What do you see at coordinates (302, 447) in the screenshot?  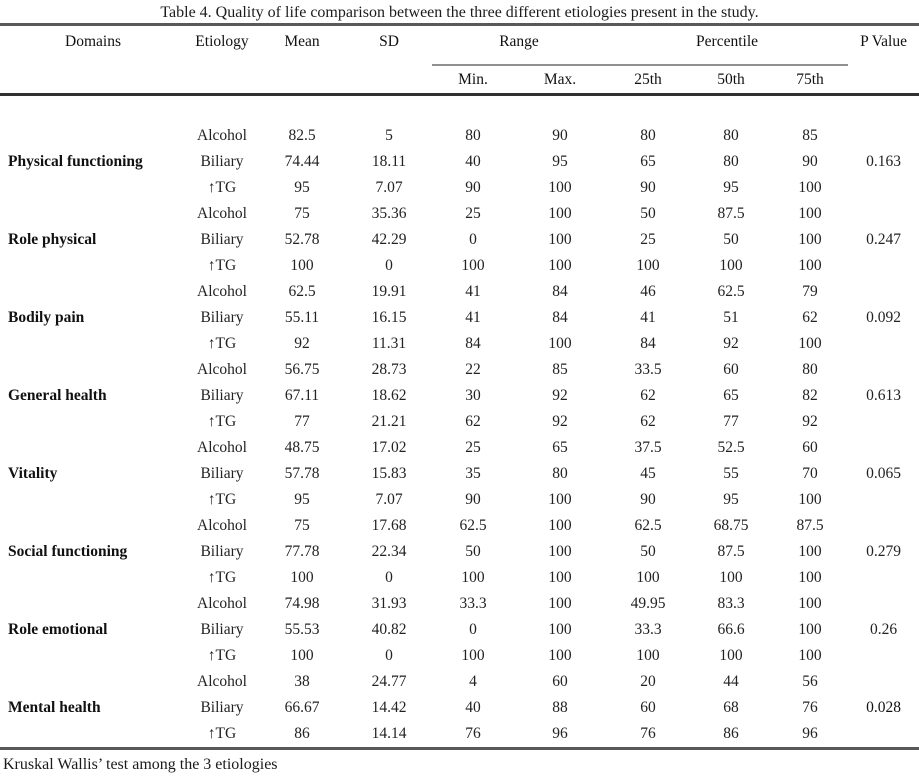 I see `mean-cell: 48.75` at bounding box center [302, 447].